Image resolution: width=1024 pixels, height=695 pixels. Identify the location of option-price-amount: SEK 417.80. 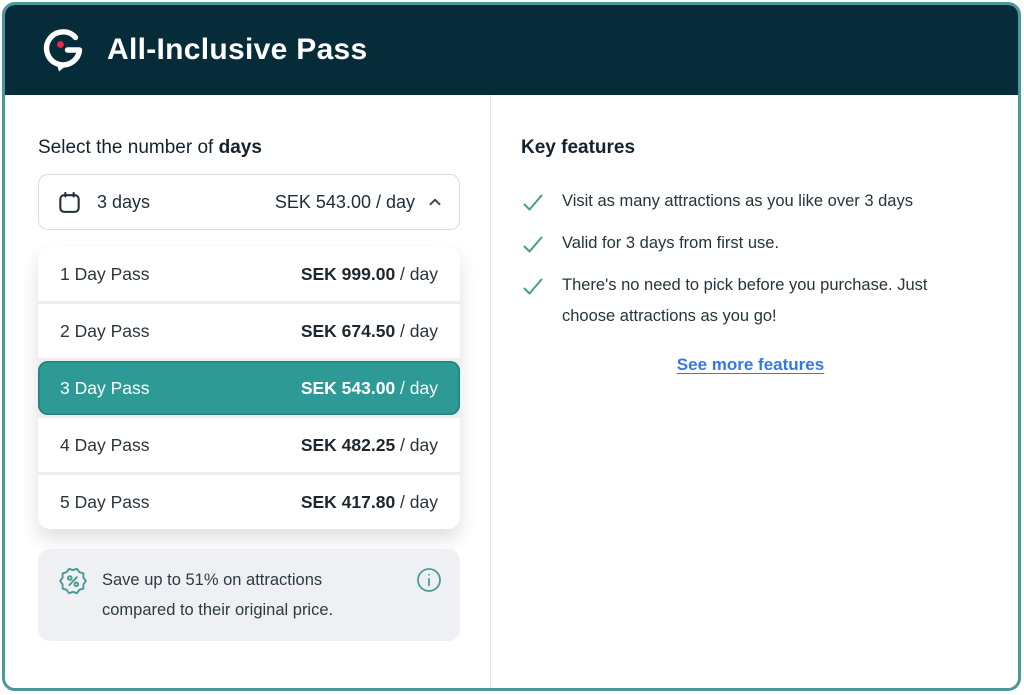
(348, 501).